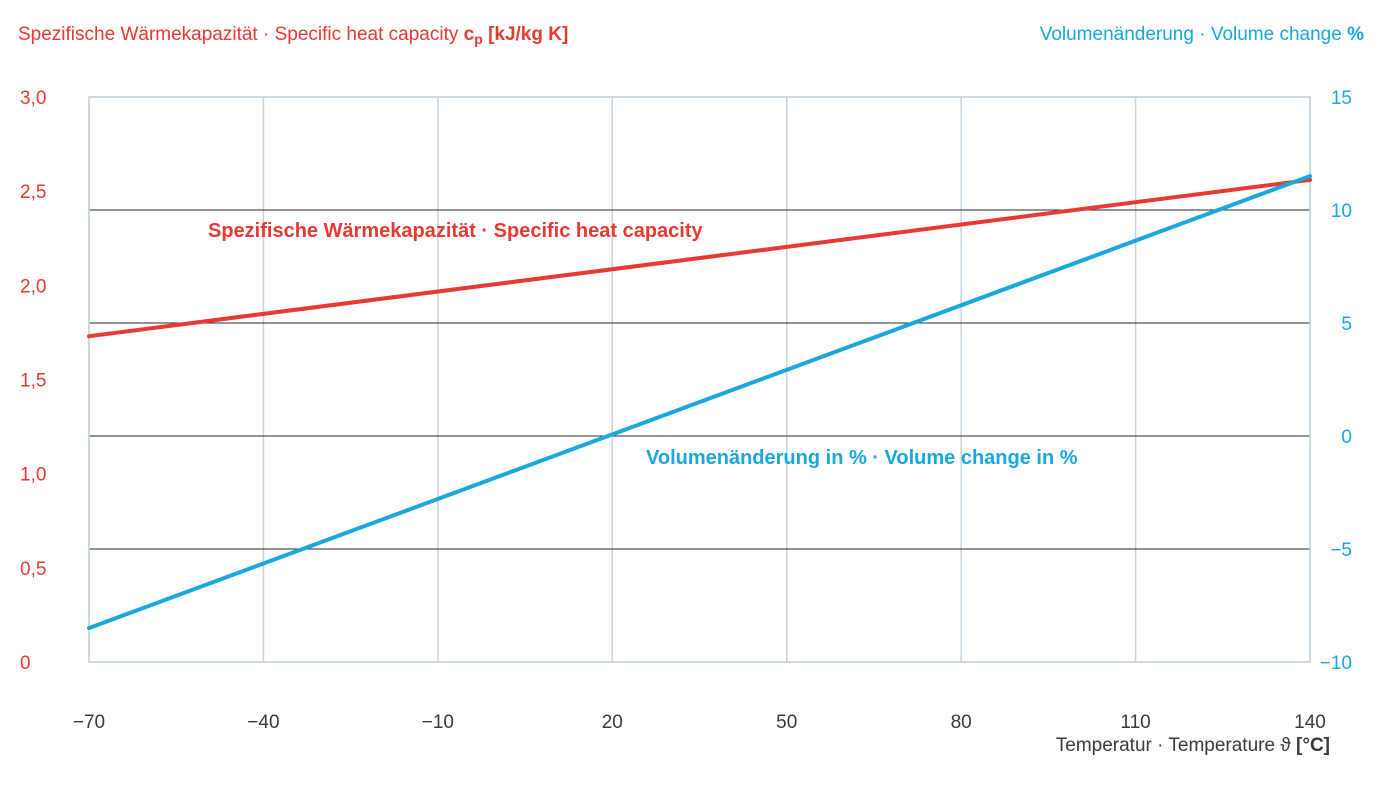  Describe the element at coordinates (89, 722) in the screenshot. I see `x-tick-label-0: −70` at that location.